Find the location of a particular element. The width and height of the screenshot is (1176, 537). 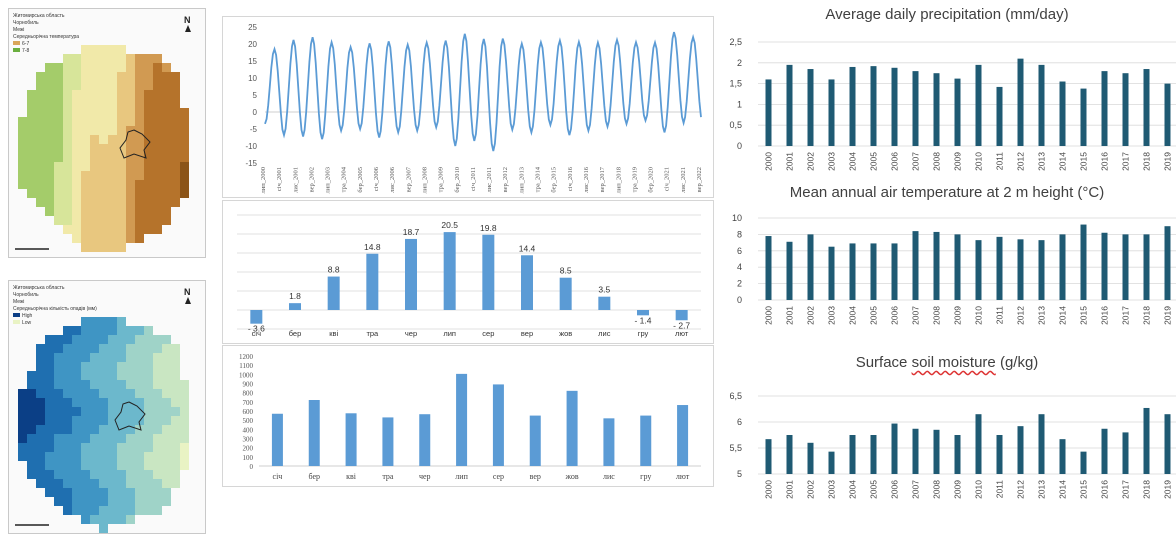

x-tick-label: сер is located at coordinates (488, 333).